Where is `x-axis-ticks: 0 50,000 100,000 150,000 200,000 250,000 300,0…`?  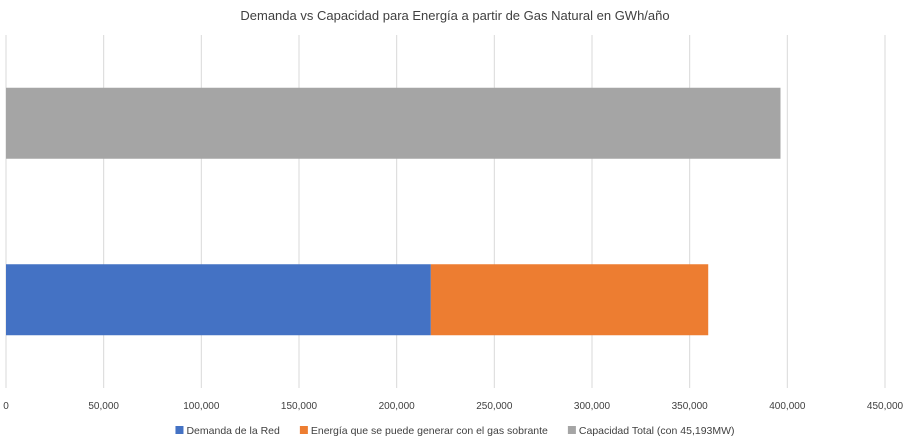
x-axis-ticks: 0 50,000 100,000 150,000 200,000 250,000 300,0… is located at coordinates (453, 406).